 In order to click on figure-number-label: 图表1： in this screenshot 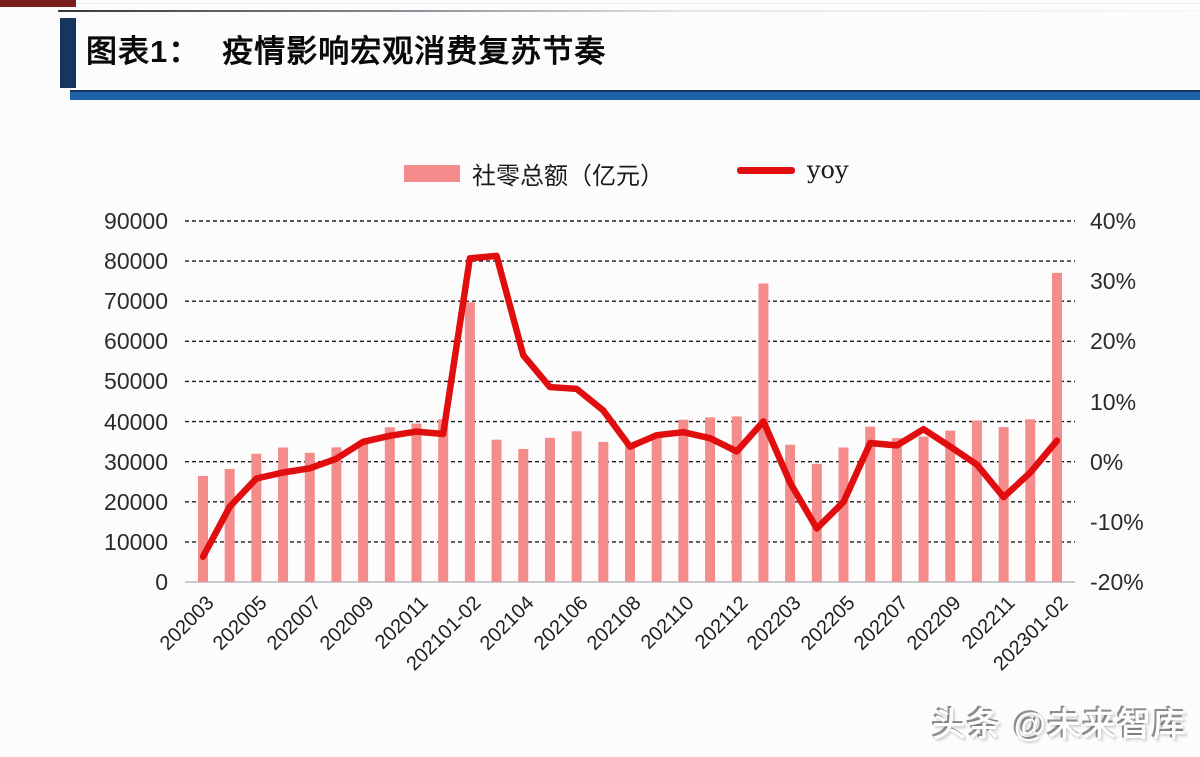, I will do `click(143, 51)`.